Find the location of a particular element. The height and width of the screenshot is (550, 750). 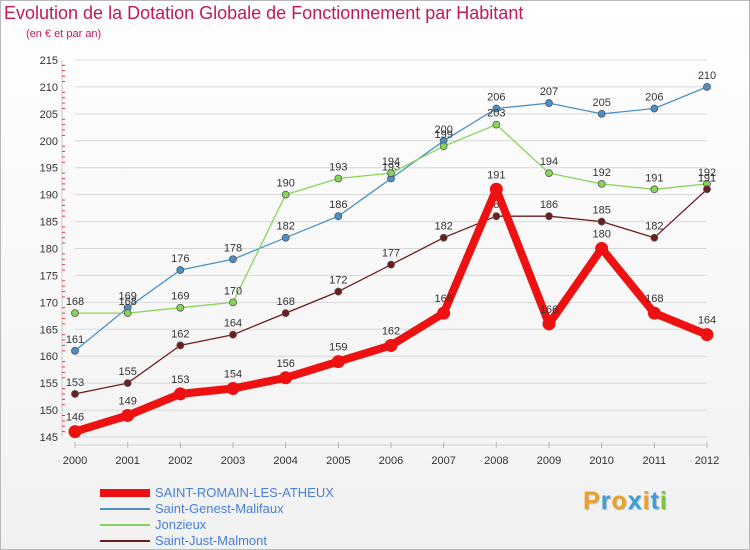

x-tick-label: 2002 is located at coordinates (180, 461).